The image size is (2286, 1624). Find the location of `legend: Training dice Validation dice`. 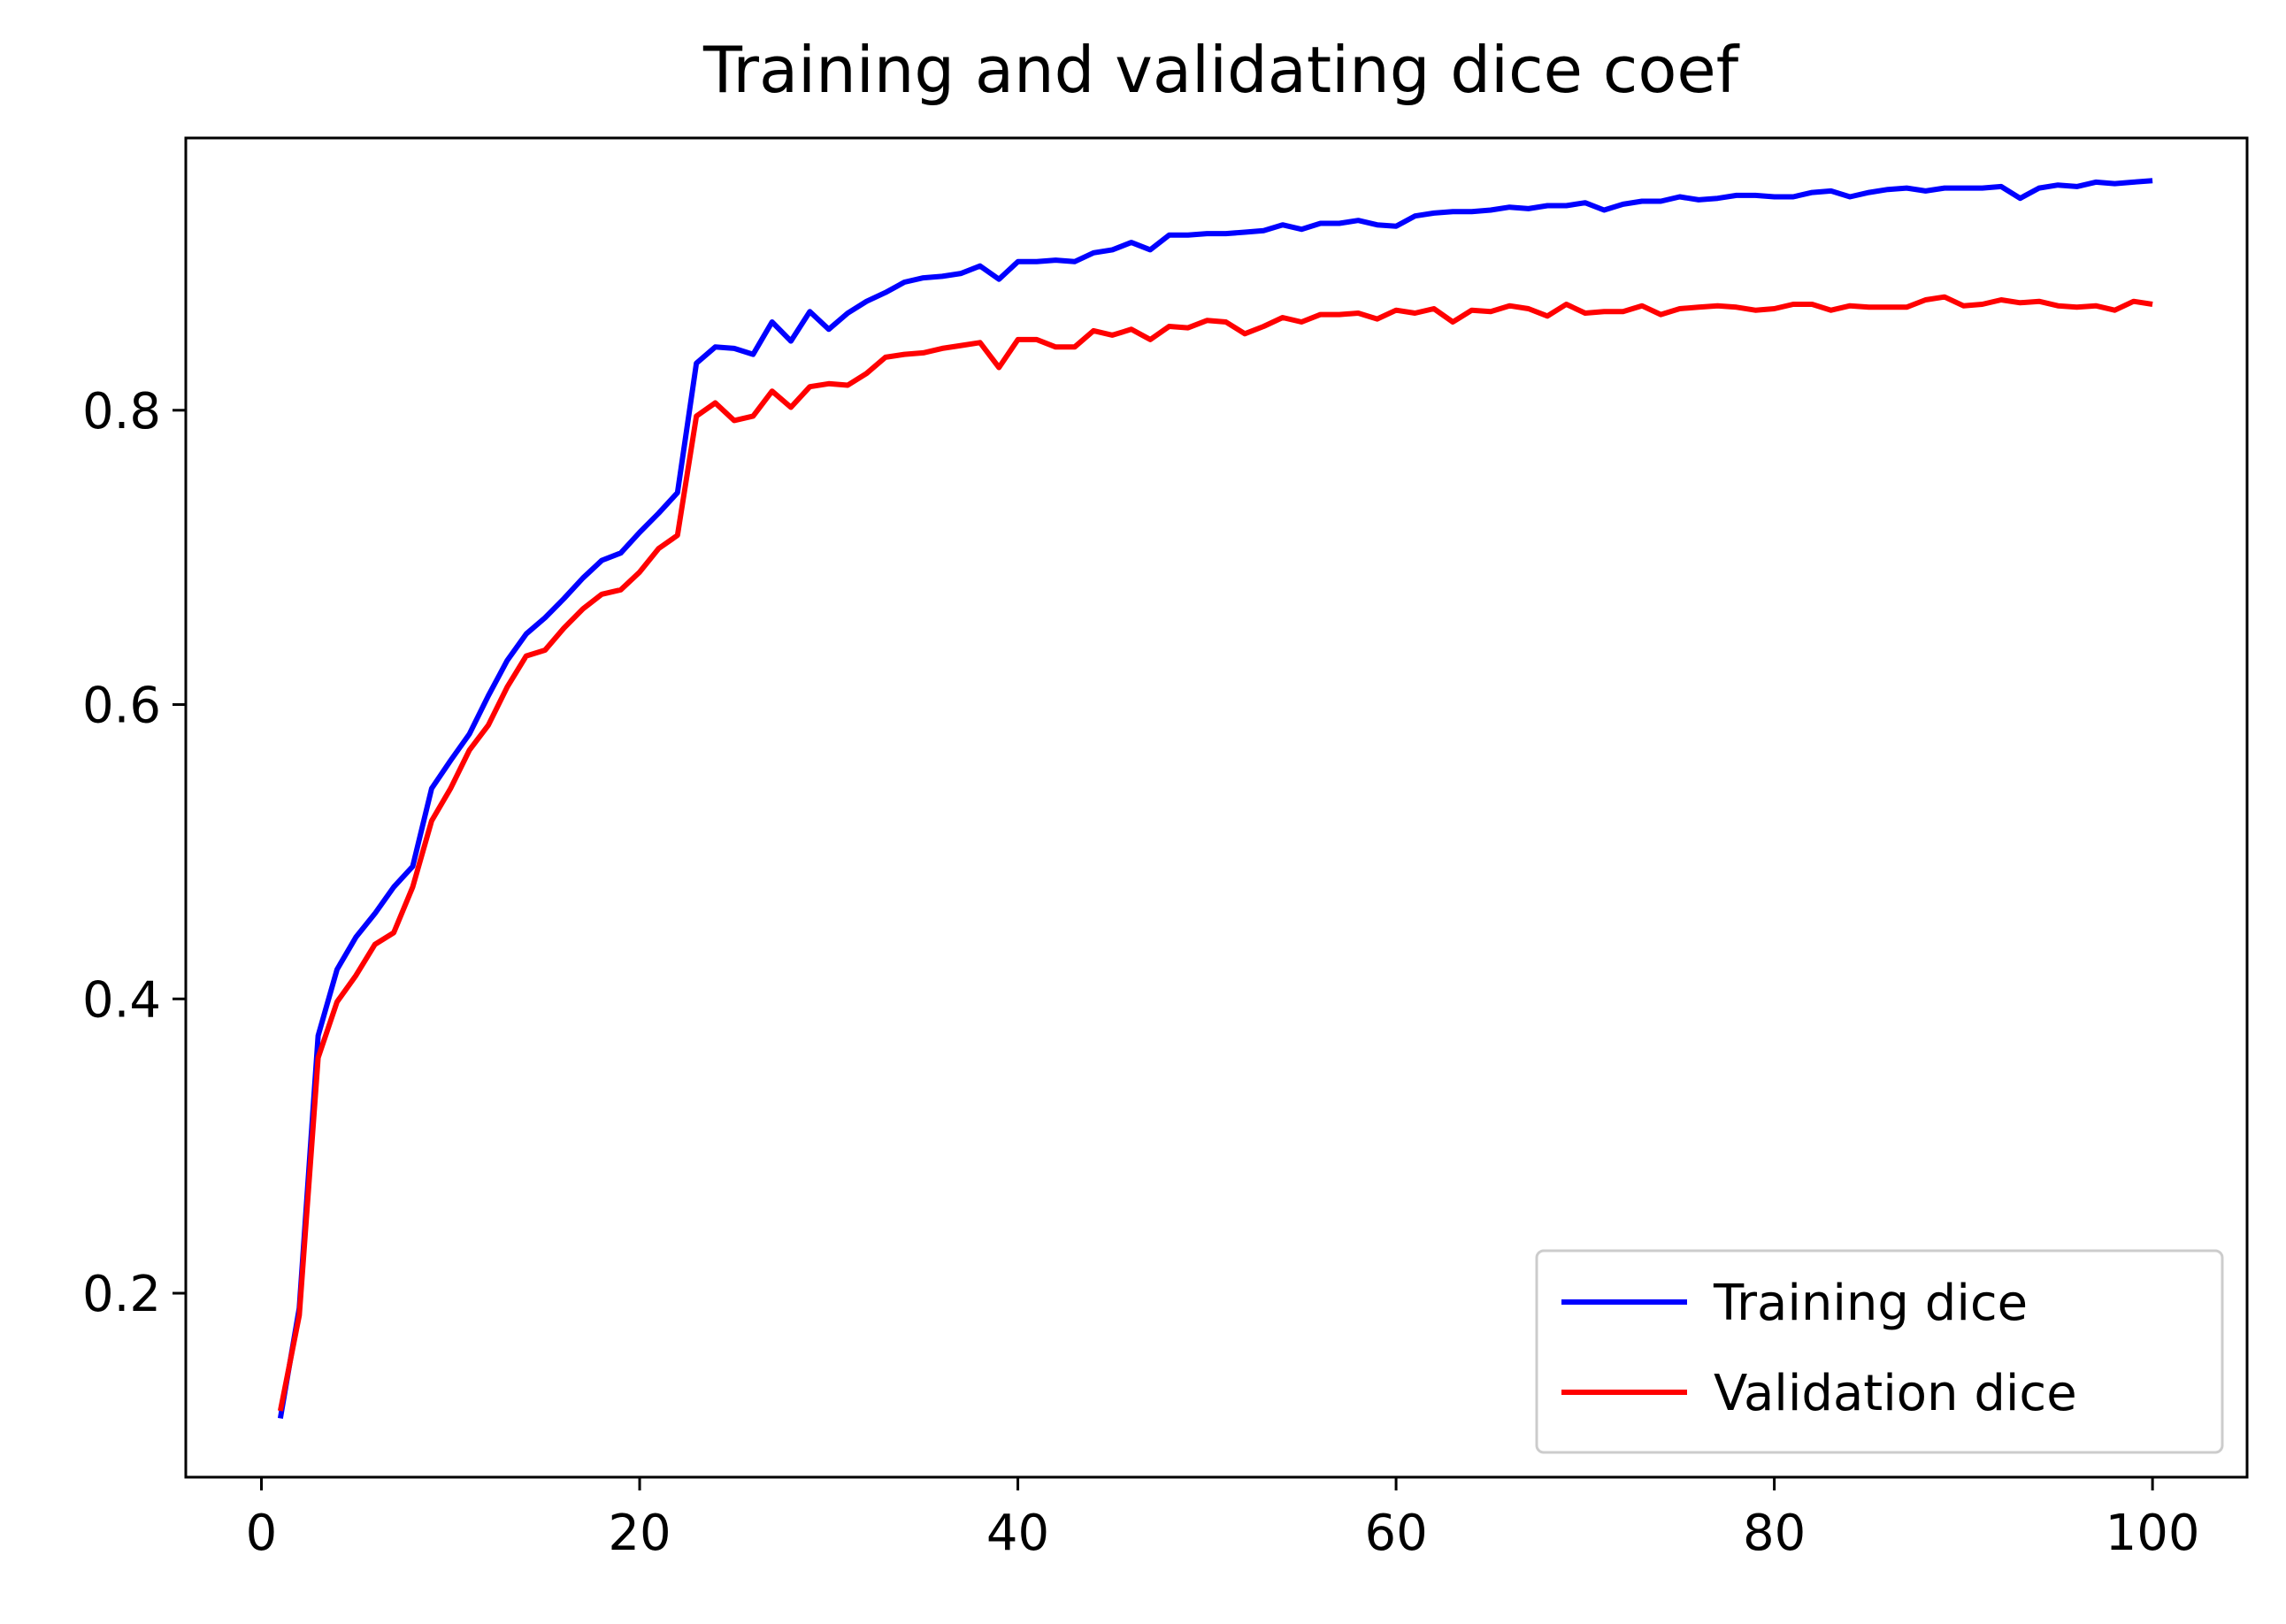

legend: Training dice Validation dice is located at coordinates (1879, 1351).